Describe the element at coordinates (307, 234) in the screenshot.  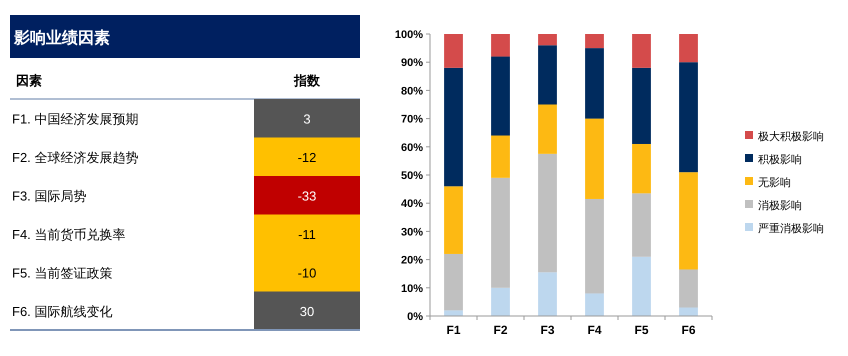
I see `cell-label: -11` at that location.